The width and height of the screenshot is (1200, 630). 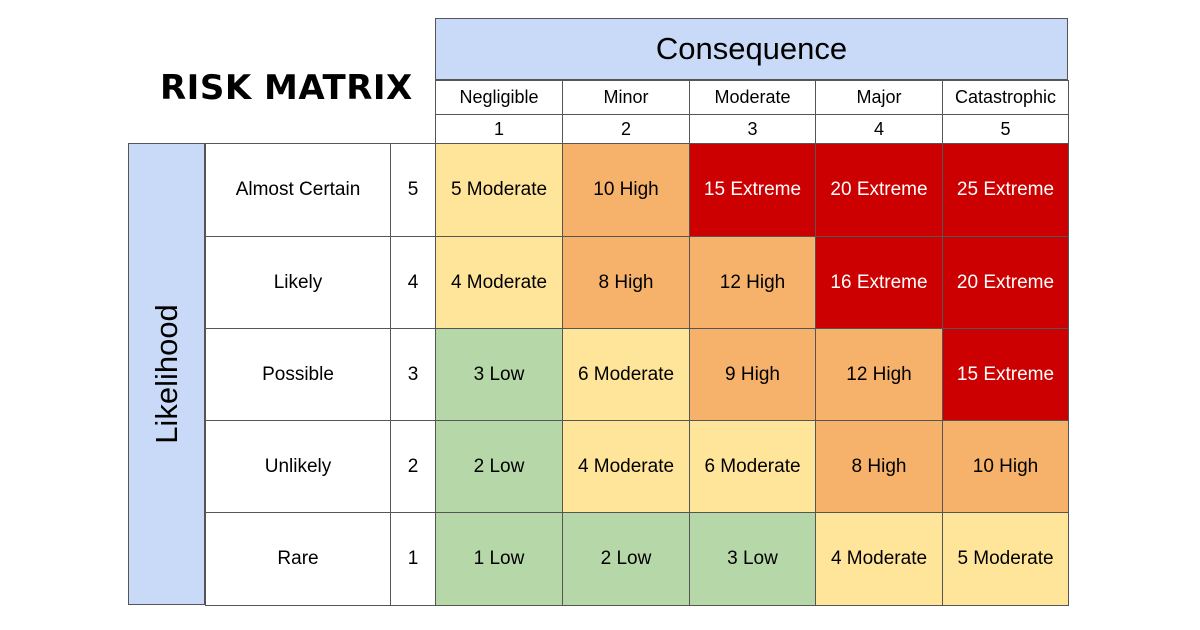 I want to click on page-title: RISK MATRIX, so click(x=286, y=88).